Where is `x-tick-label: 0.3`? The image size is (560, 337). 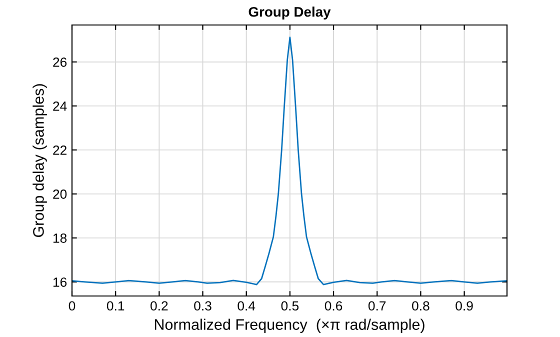
x-tick-label: 0.3 is located at coordinates (203, 306).